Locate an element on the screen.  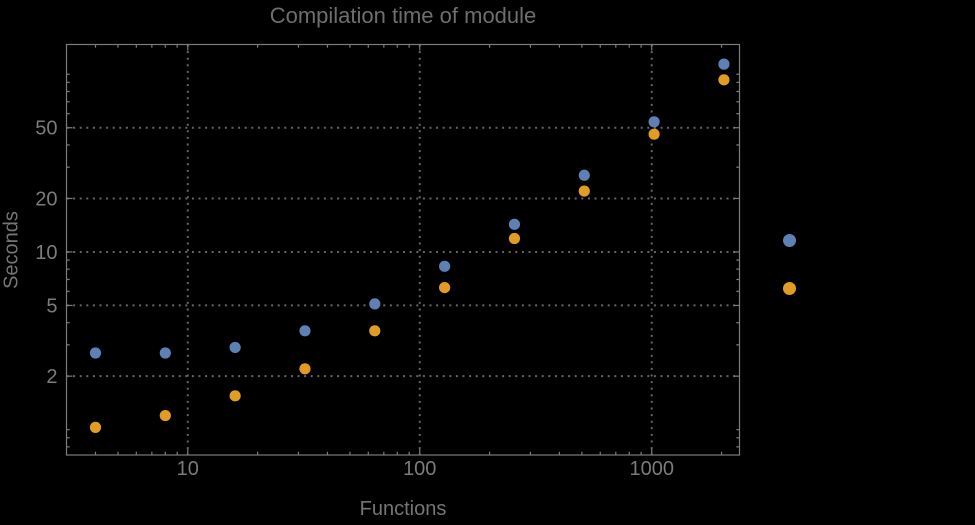
y-tick-label: 5 is located at coordinates (51, 306).